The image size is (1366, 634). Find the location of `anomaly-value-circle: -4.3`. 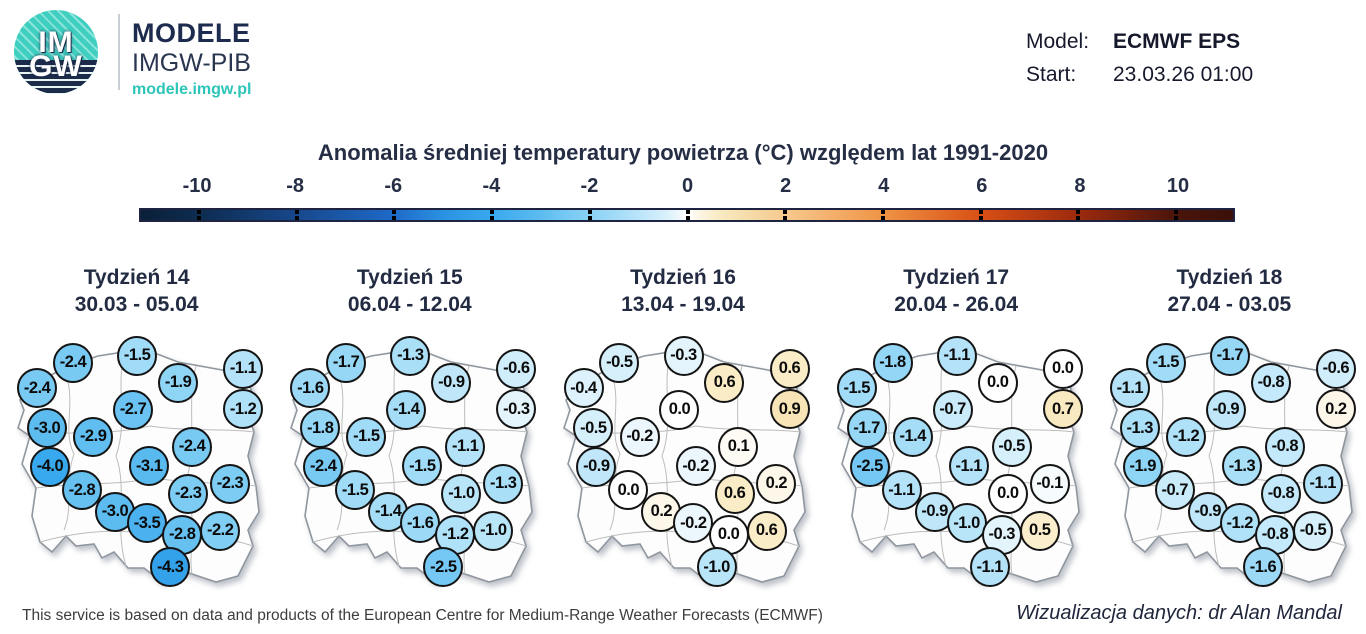

anomaly-value-circle: -4.3 is located at coordinates (170, 567).